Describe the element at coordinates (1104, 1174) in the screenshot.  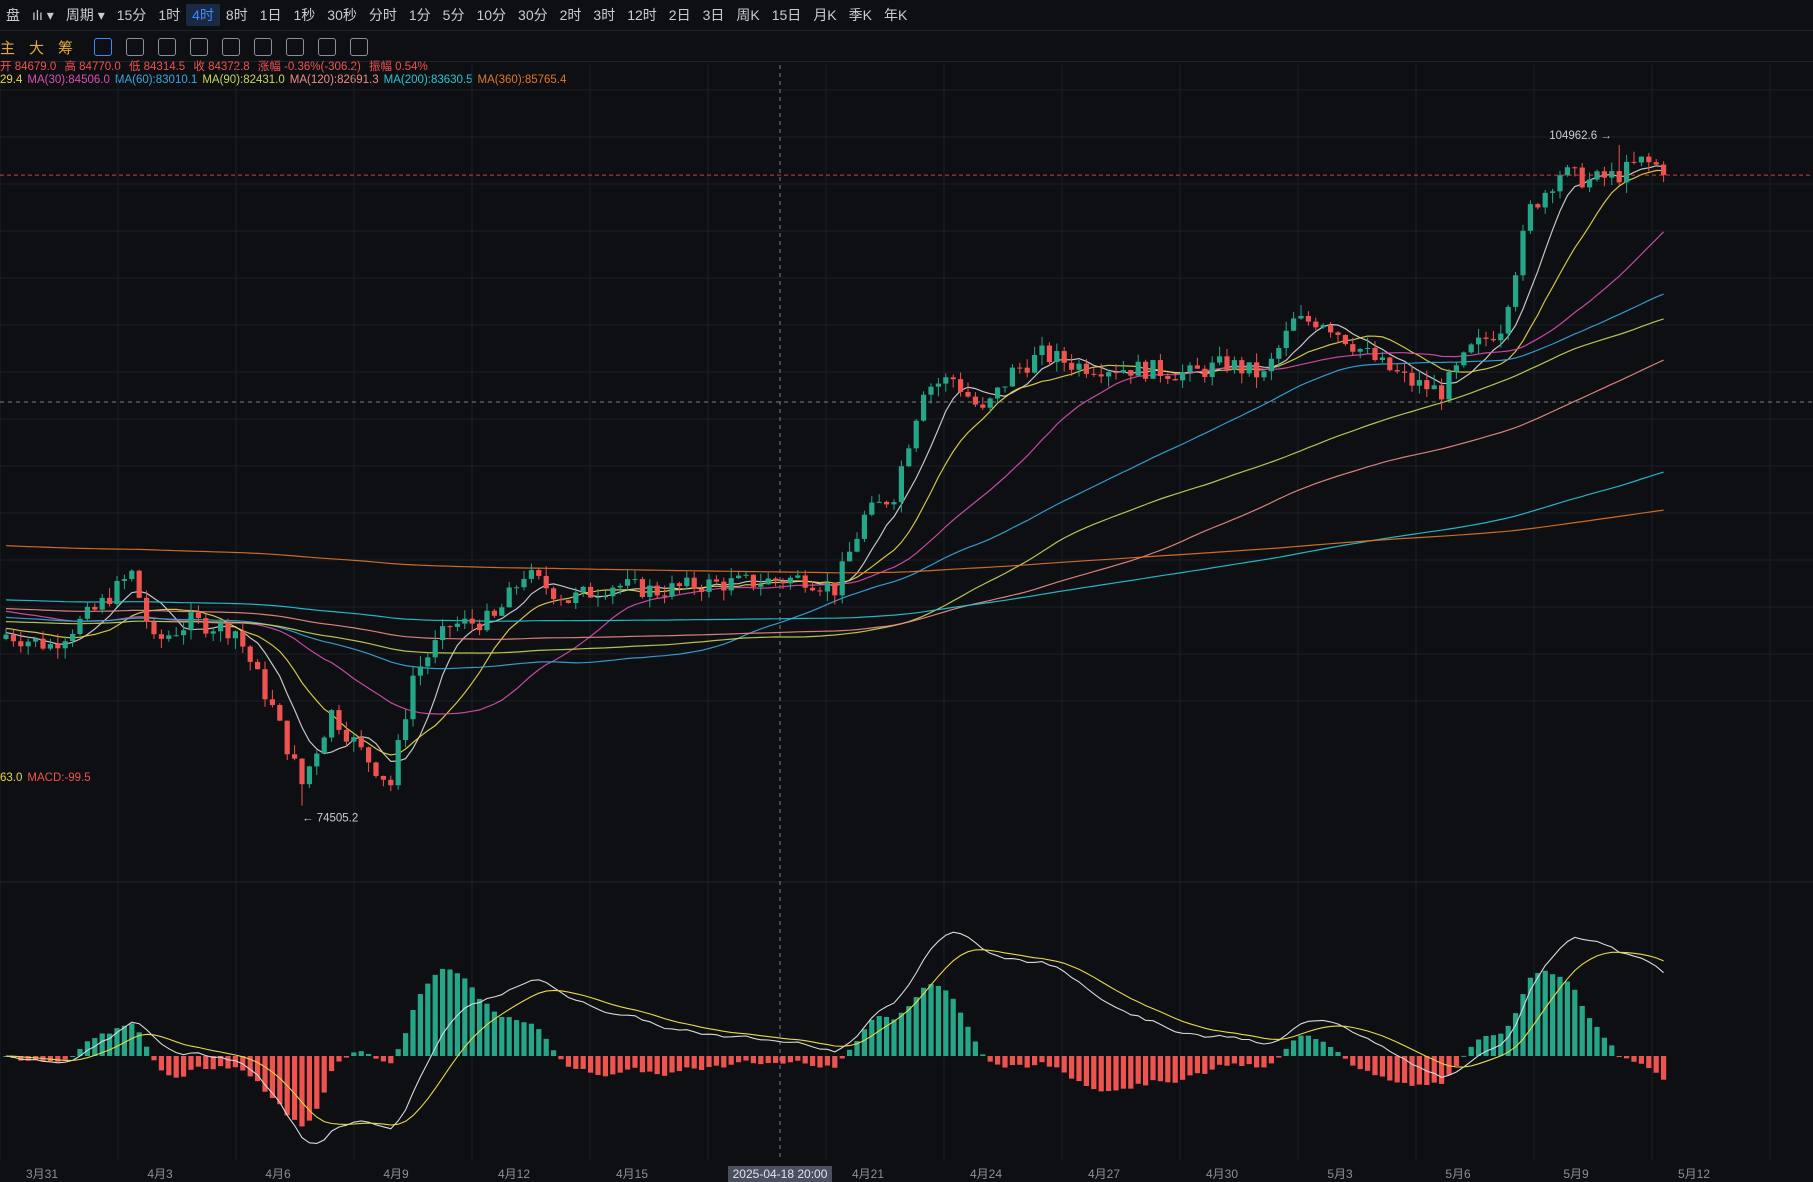
I see `x-tick-label-8: 4月27` at that location.